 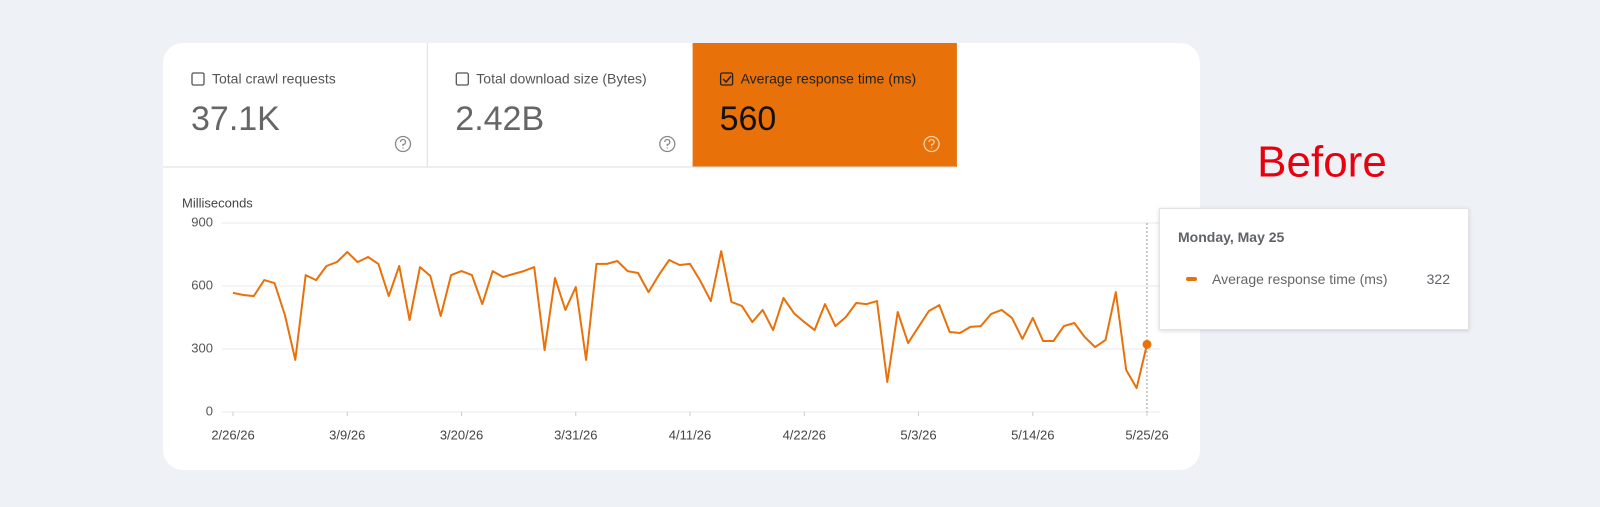 I want to click on x-tick-label: 3/9/26, so click(x=347, y=434).